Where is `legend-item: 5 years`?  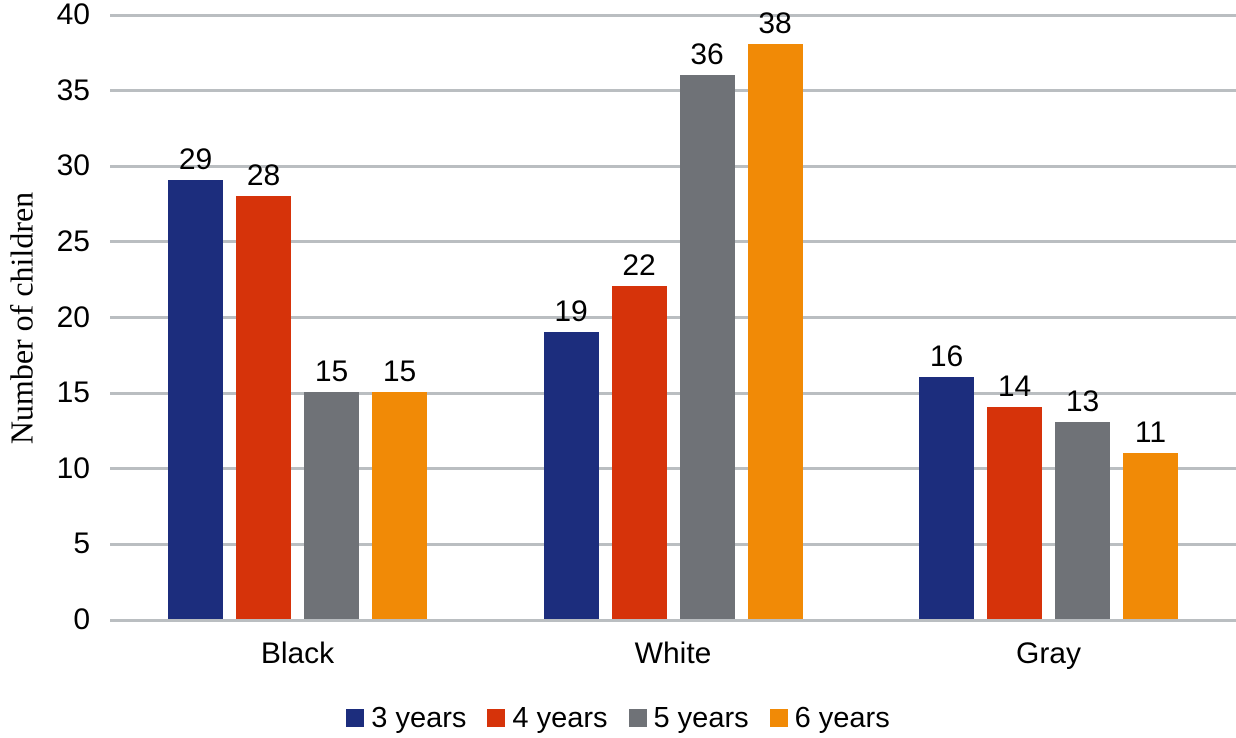
legend-item: 5 years is located at coordinates (688, 718).